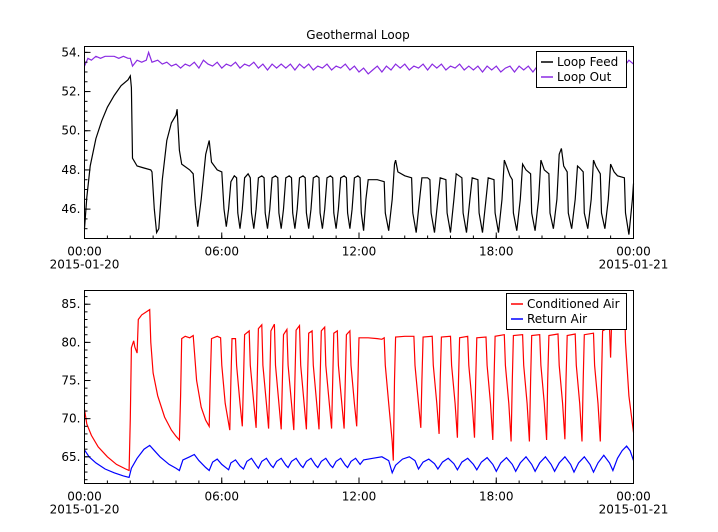 The width and height of the screenshot is (718, 532). Describe the element at coordinates (357, 35) in the screenshot. I see `chart-title: Geothermal Loop` at that location.